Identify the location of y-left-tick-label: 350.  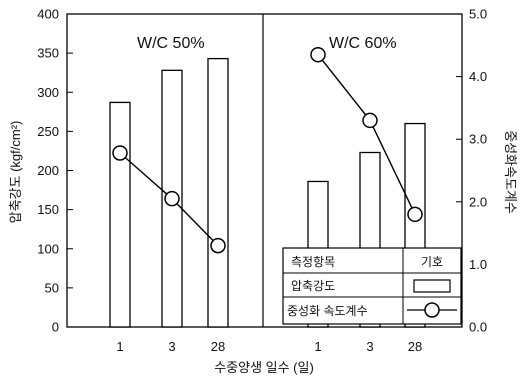
(48, 53).